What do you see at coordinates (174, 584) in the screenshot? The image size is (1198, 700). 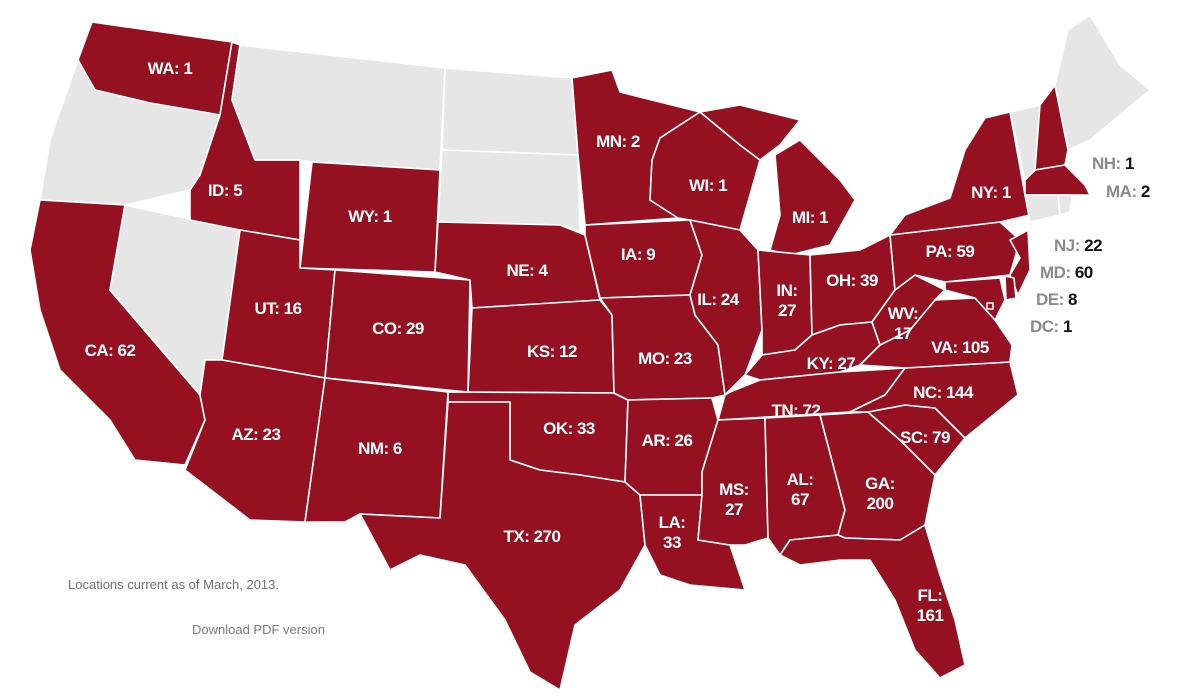 I see `footnote: Locations current as of March, 2013.` at bounding box center [174, 584].